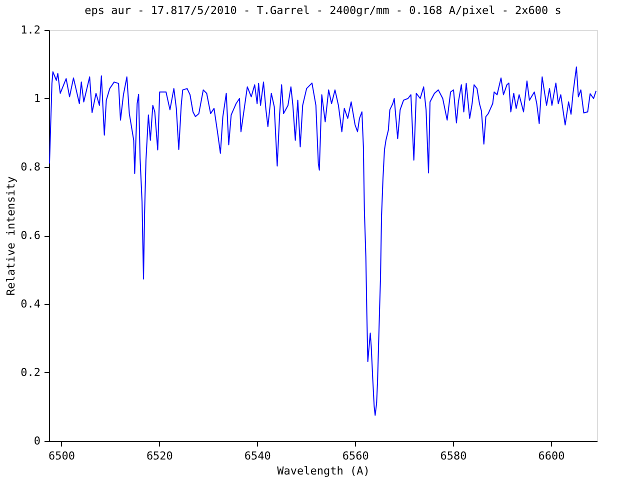 This screenshot has height=480, width=640. I want to click on y-tick-label: 0.4, so click(30, 304).